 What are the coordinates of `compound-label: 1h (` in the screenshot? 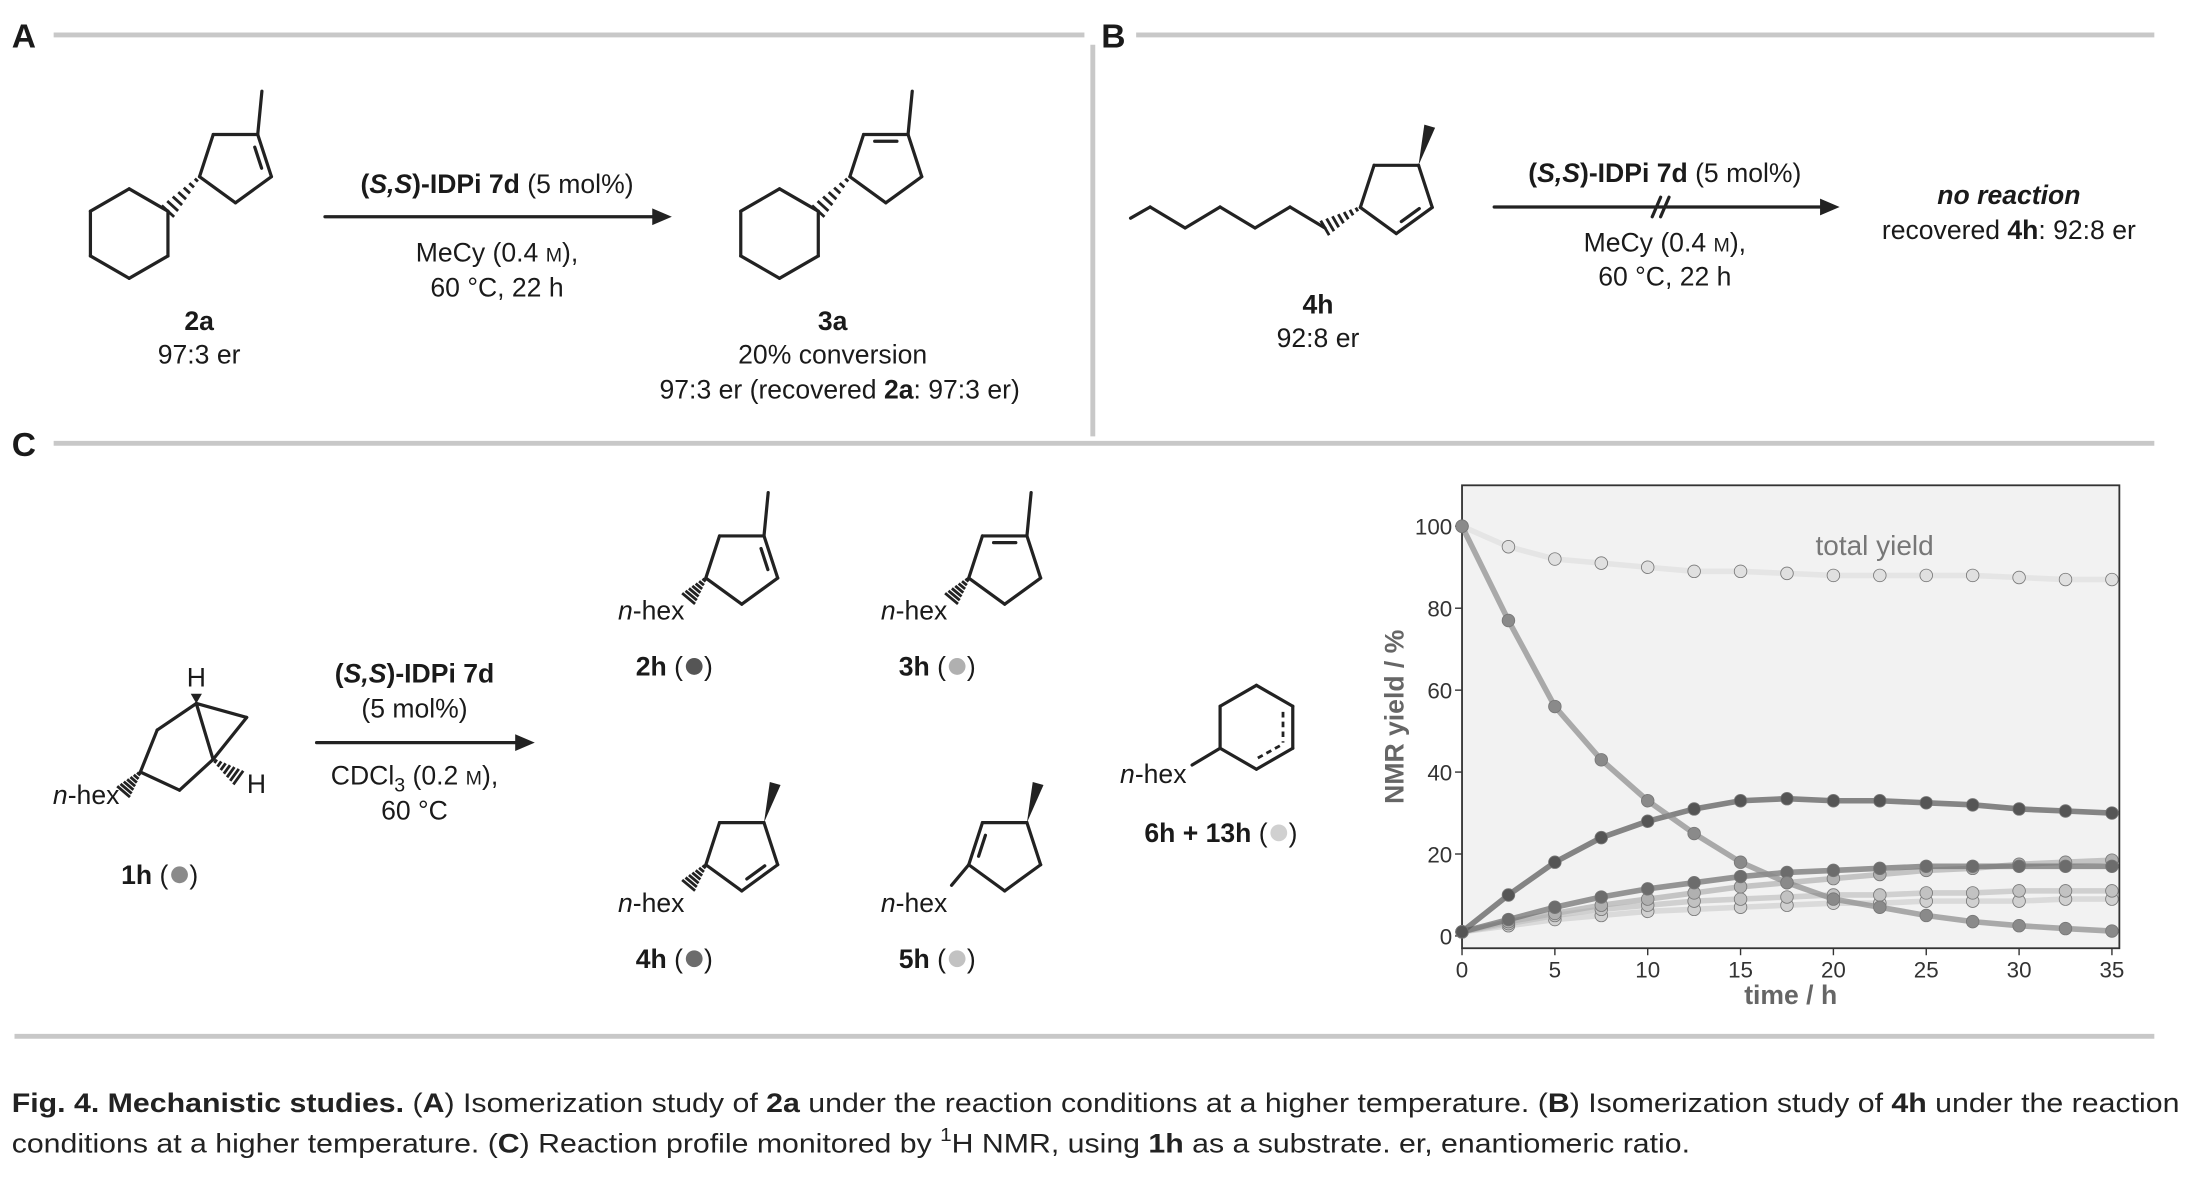 It's located at (144, 875).